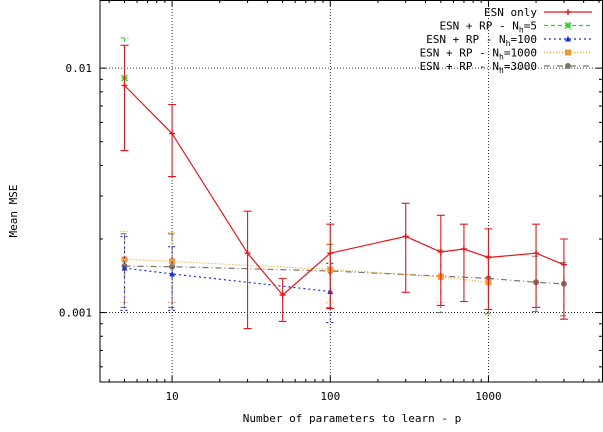 The image size is (603, 432). Describe the element at coordinates (13, 211) in the screenshot. I see `y-axis-label: Mean MSE` at that location.